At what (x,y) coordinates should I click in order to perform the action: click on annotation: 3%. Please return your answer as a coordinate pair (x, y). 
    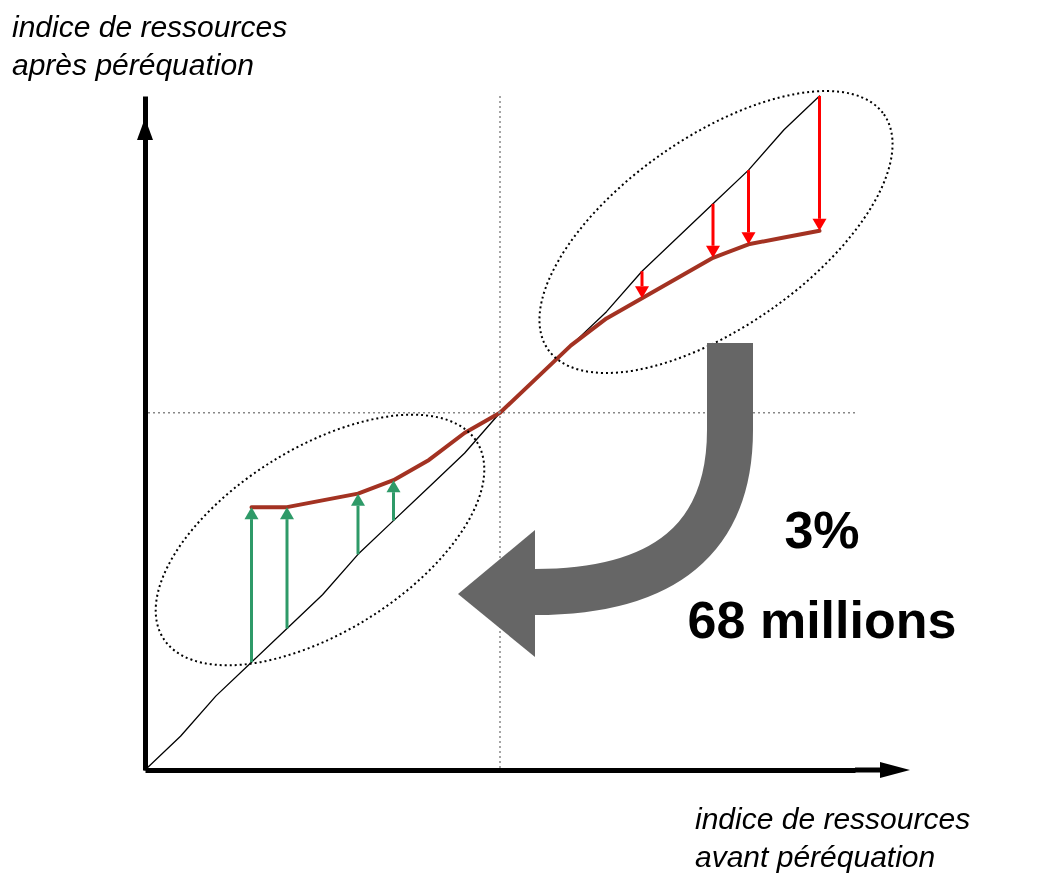
    Looking at the image, I should click on (822, 530).